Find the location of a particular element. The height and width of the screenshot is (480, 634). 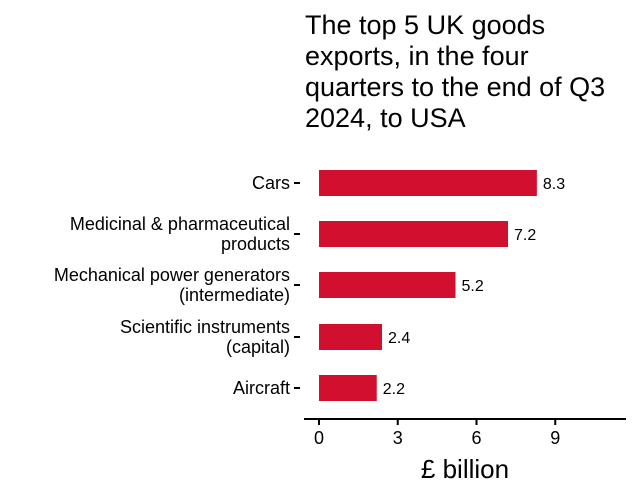

y-tick-label-5: Aircraft is located at coordinates (261, 388).